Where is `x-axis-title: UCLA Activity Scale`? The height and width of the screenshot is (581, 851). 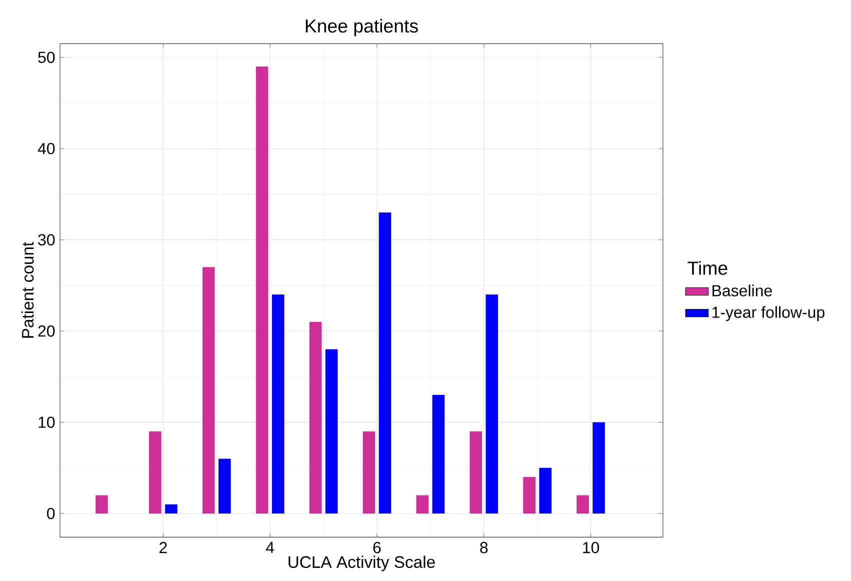 x-axis-title: UCLA Activity Scale is located at coordinates (361, 564).